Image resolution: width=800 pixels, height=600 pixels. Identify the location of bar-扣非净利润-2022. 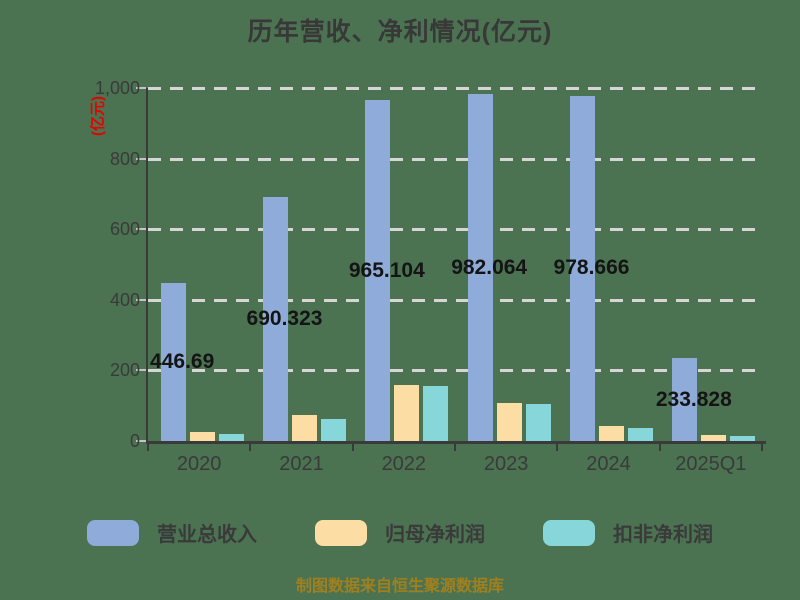
(436, 413).